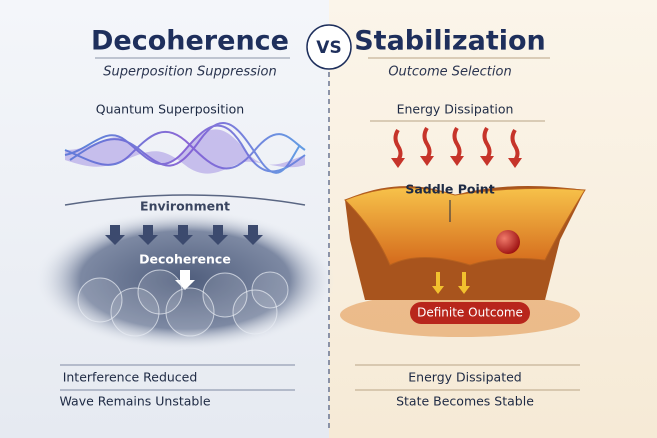 The width and height of the screenshot is (657, 438). I want to click on dissipation-arrows, so click(456, 144).